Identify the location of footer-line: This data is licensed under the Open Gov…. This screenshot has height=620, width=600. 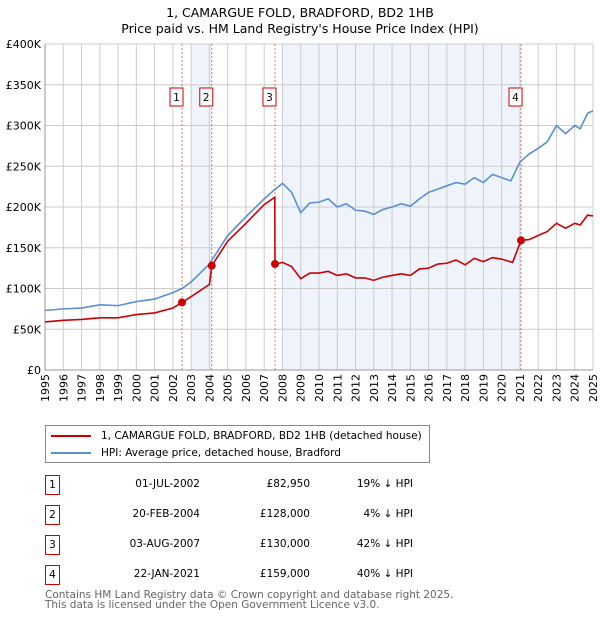
(212, 605).